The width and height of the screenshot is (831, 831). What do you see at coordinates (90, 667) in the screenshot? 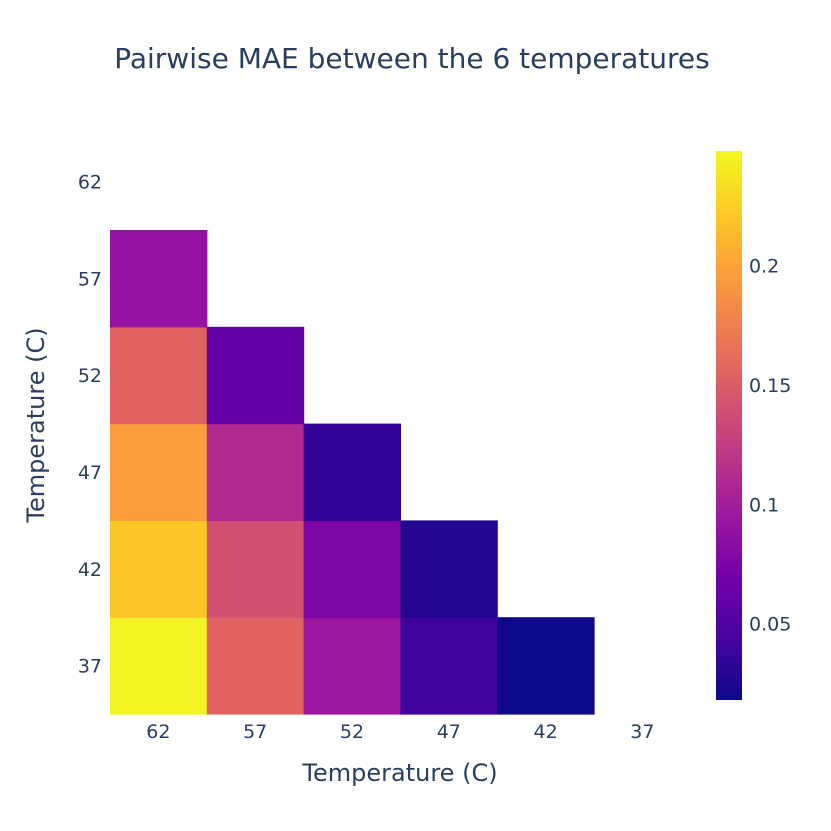
I see `y-tick-label: 37` at bounding box center [90, 667].